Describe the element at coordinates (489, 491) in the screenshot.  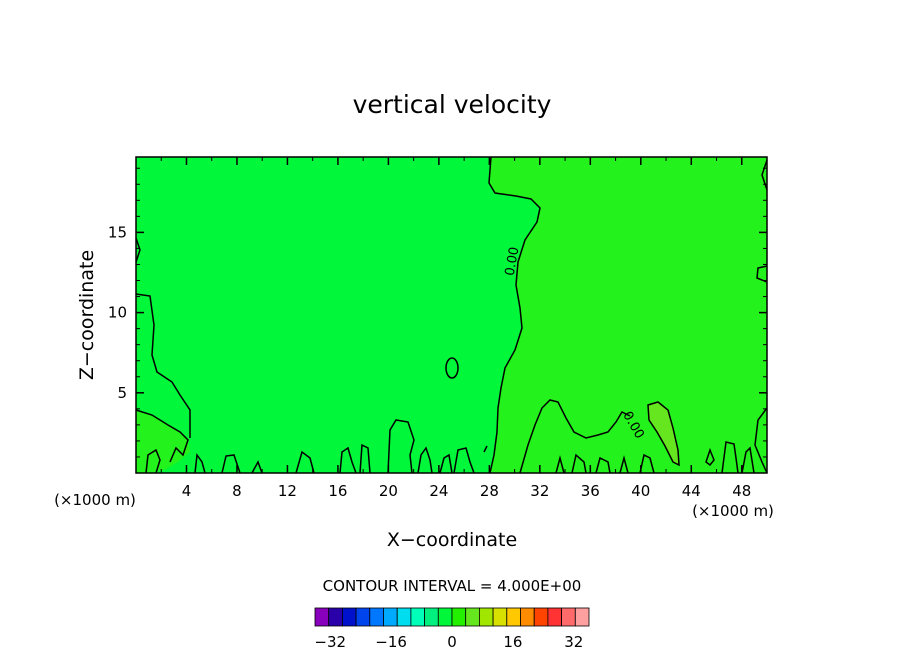
I see `x-tick-label: 28` at that location.